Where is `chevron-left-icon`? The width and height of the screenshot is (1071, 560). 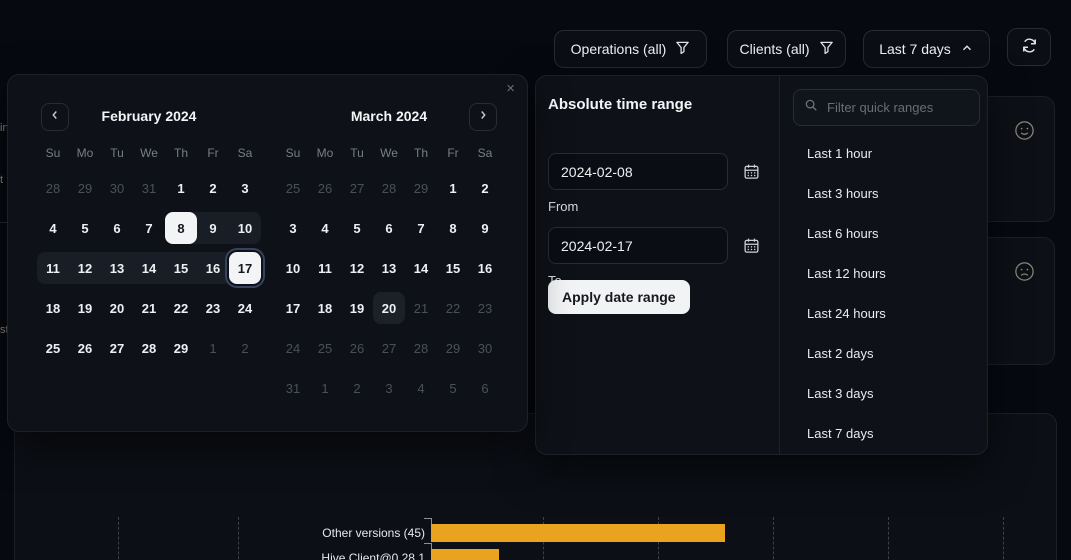 chevron-left-icon is located at coordinates (55, 117).